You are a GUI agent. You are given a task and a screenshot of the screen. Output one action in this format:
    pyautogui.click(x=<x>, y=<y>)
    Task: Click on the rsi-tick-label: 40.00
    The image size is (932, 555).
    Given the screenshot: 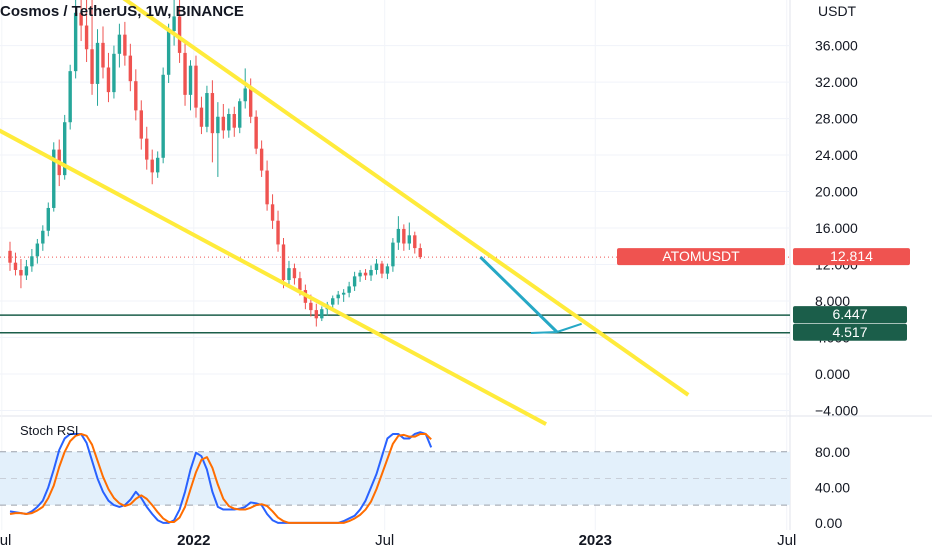 What is the action you would take?
    pyautogui.click(x=832, y=487)
    